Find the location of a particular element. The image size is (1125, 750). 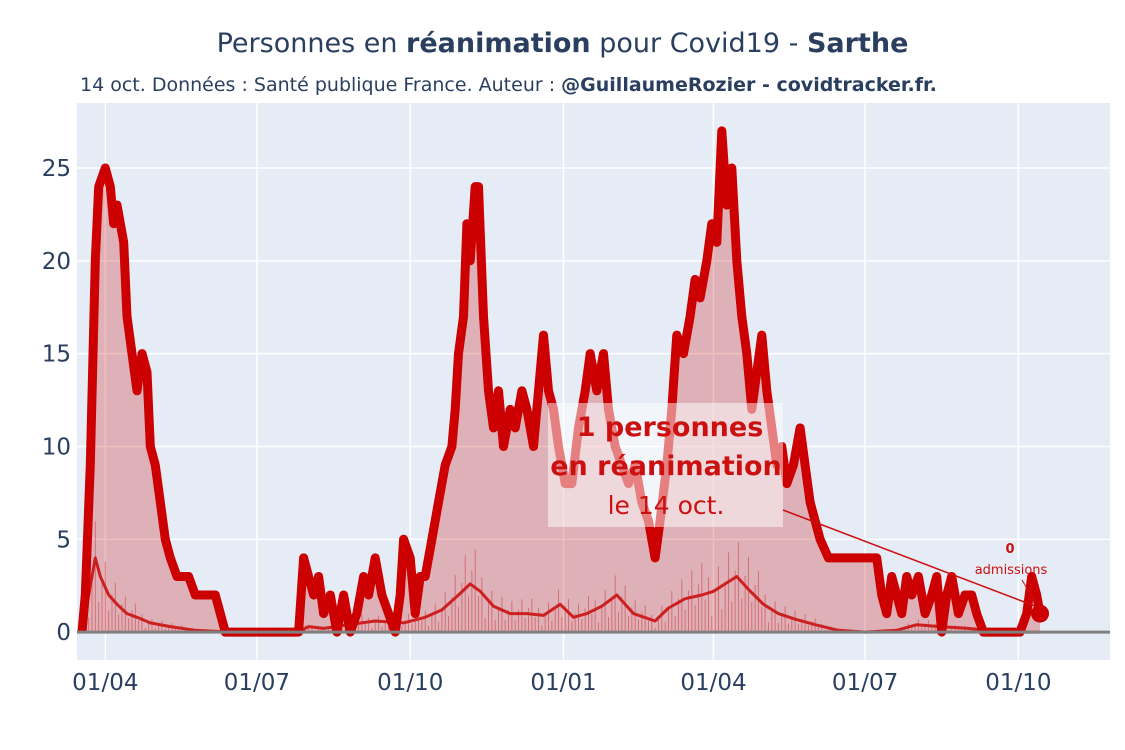

admissions-value: 0 is located at coordinates (1009, 549).